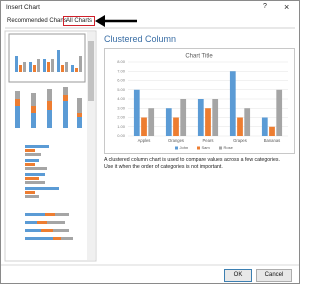  Describe the element at coordinates (199, 57) in the screenshot. I see `chart-title: Chart Title` at that location.